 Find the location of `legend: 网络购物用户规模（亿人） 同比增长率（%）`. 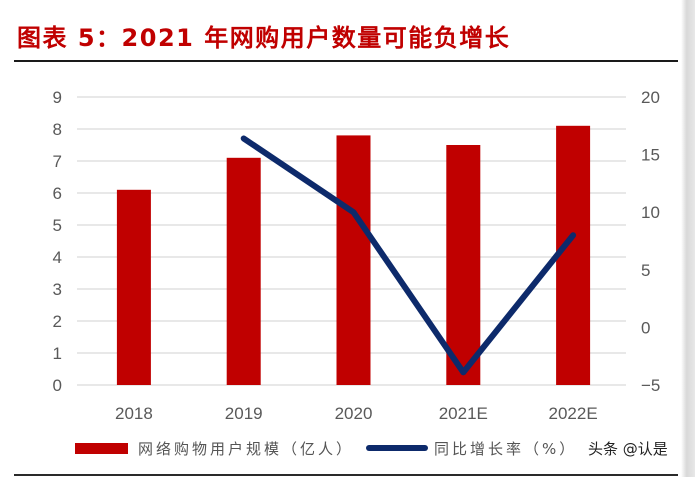

legend: 网络购物用户规模（亿人） 同比增长率（%） is located at coordinates (326, 448).